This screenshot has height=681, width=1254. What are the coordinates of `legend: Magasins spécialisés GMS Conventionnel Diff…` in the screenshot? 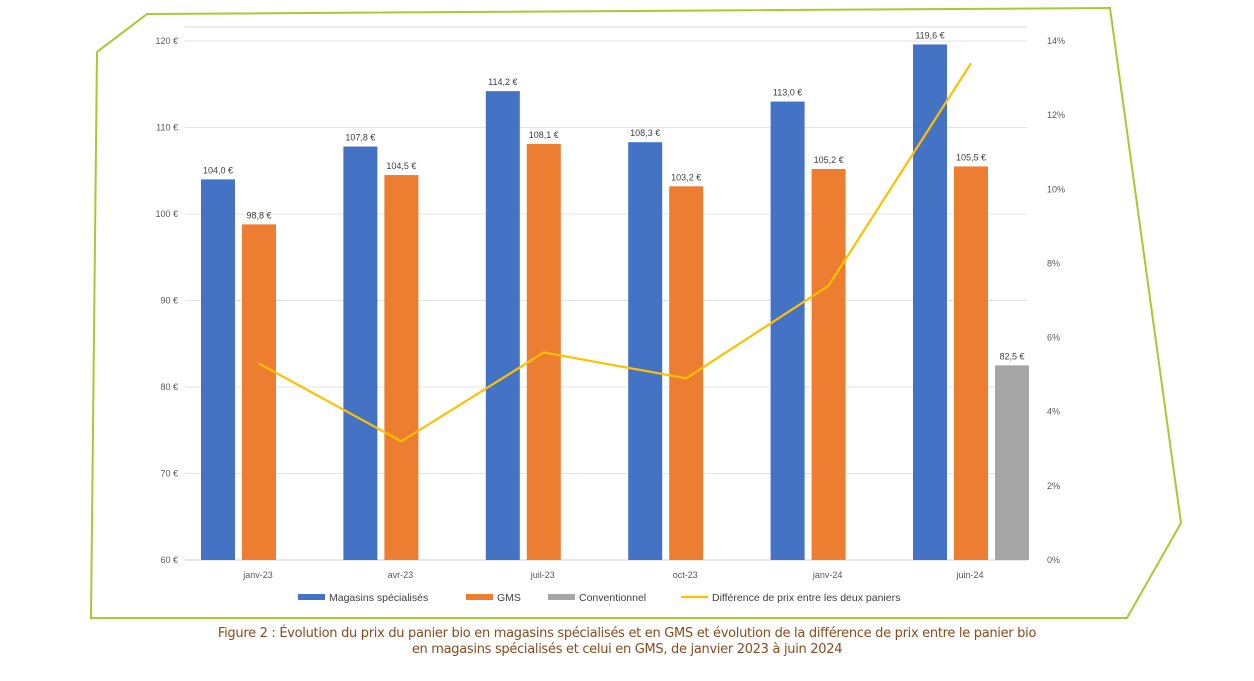 It's located at (599, 598).